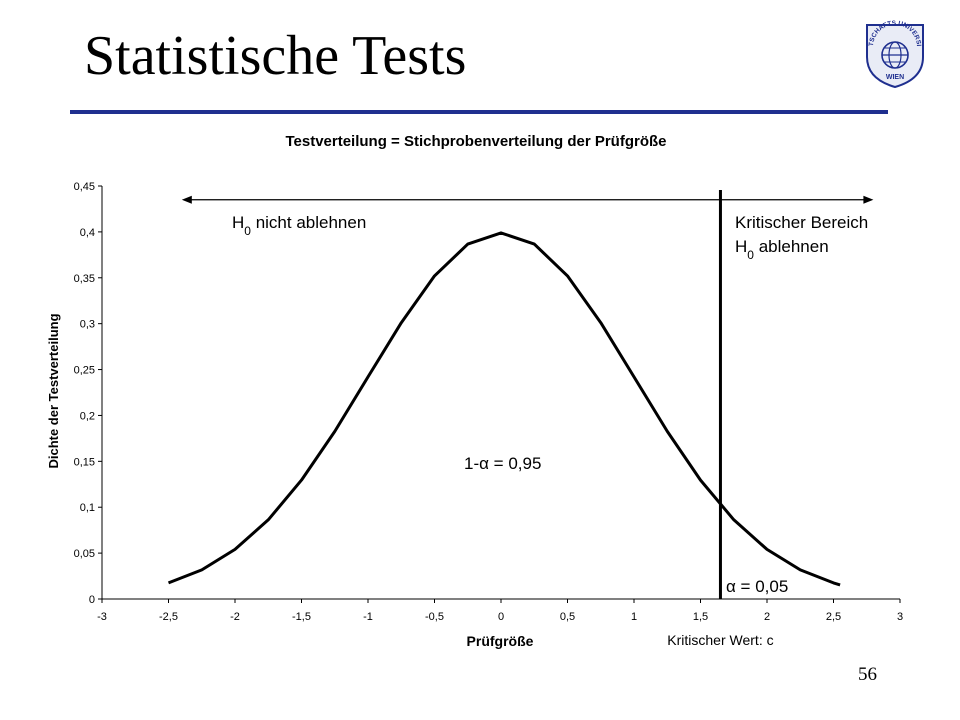  Describe the element at coordinates (801, 222) in the screenshot. I see `critical-region-label: Kritischer Bereich` at that location.